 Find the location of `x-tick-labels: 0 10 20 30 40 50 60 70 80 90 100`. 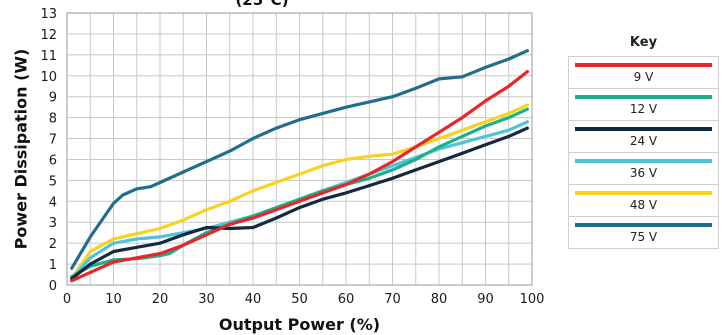

x-tick-labels: 0 10 20 30 40 50 60 70 80 90 100 is located at coordinates (304, 299).